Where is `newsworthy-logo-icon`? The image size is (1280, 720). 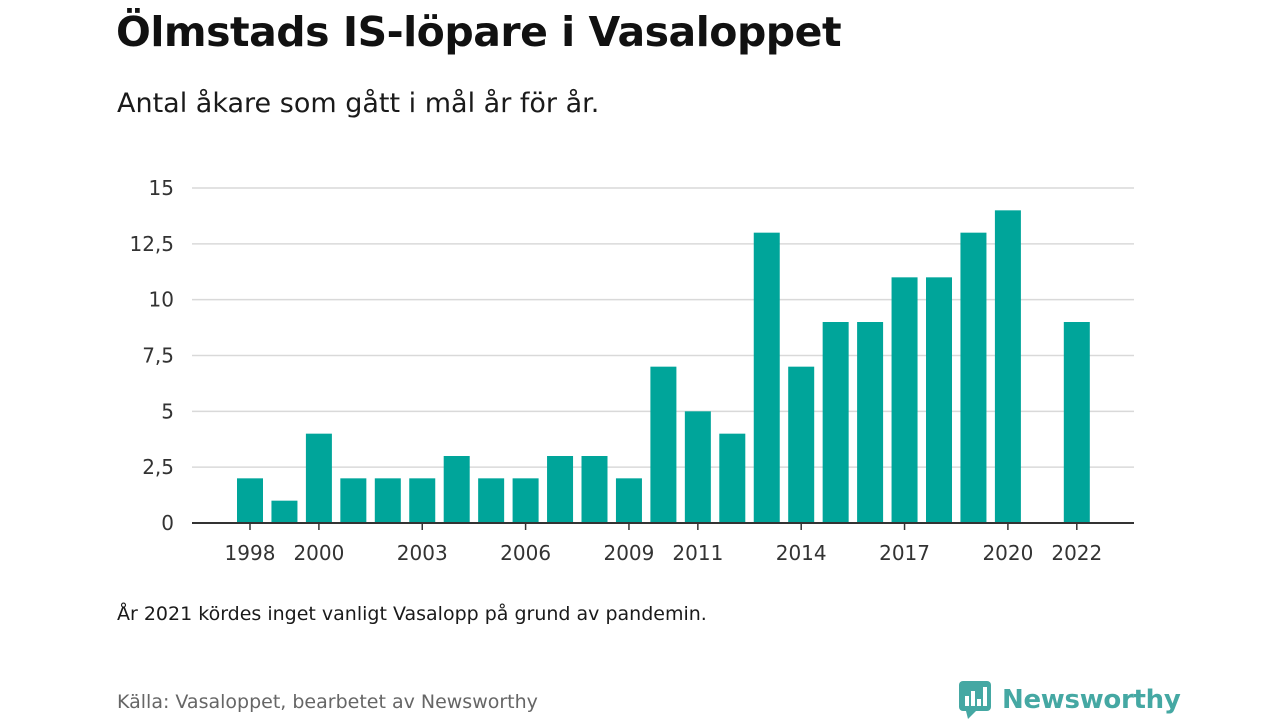
newsworthy-logo-icon is located at coordinates (975, 700).